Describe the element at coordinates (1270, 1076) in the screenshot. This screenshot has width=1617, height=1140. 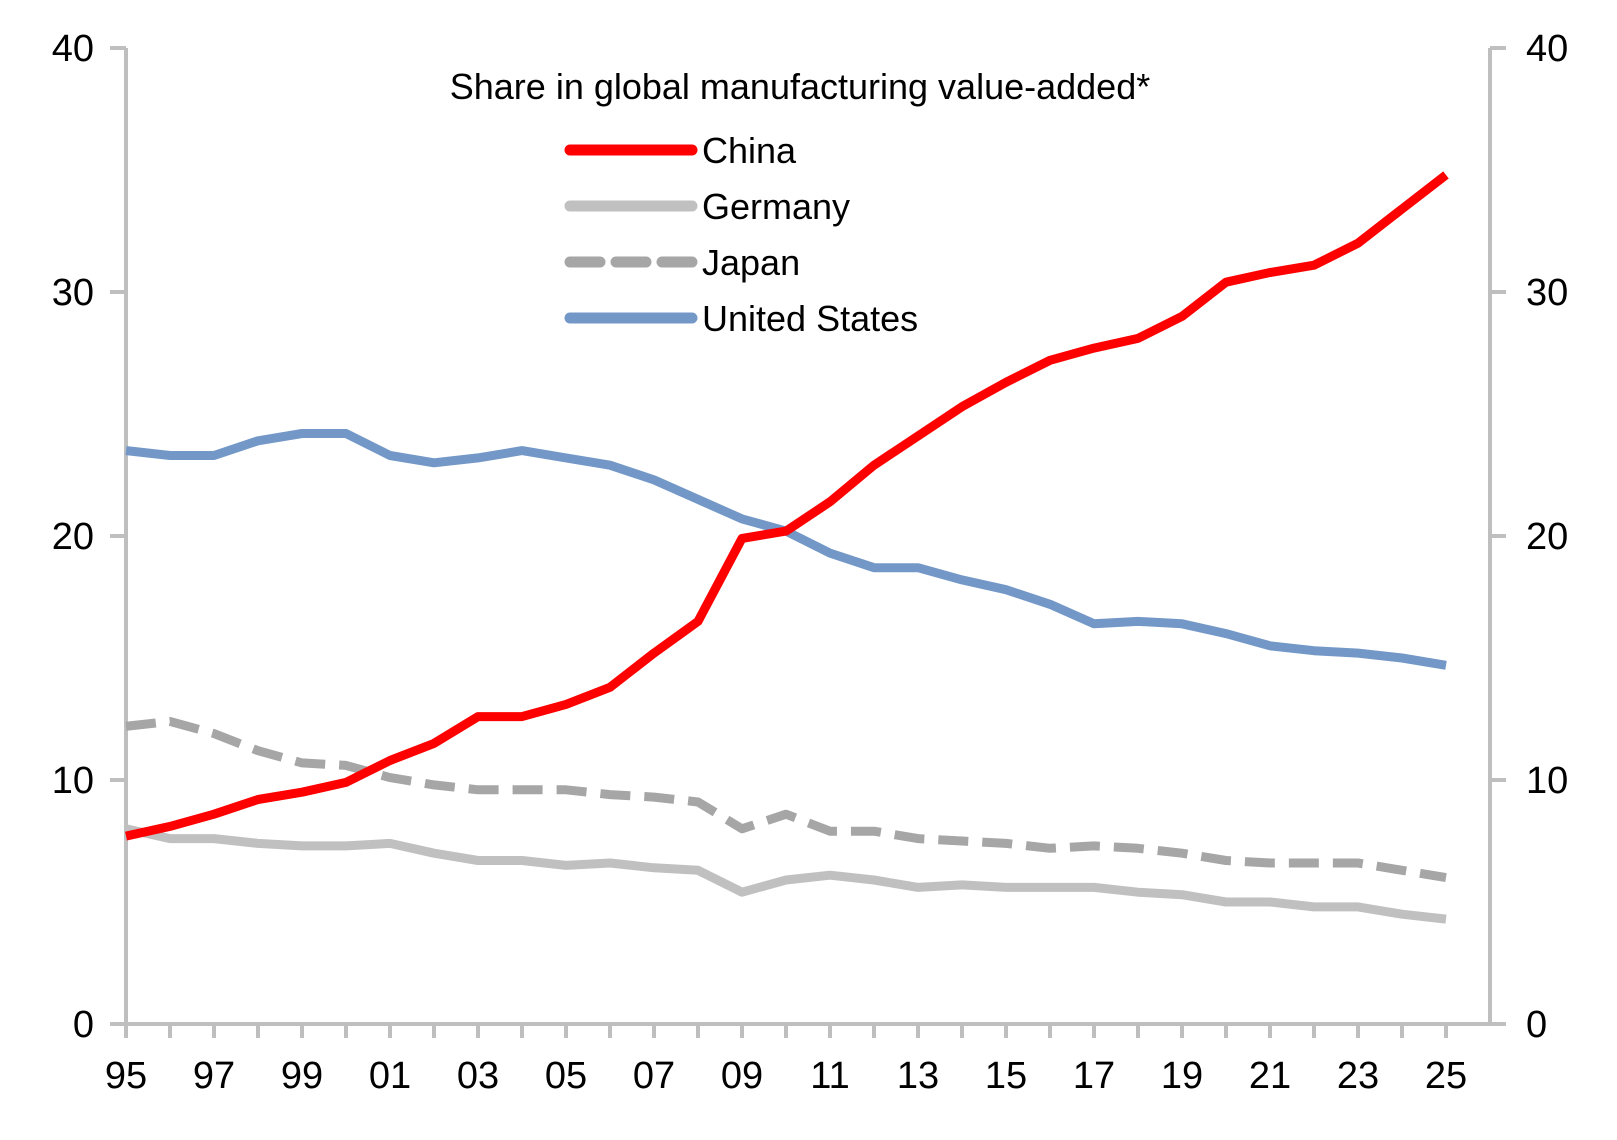
I see `x-tick-label: 21` at that location.